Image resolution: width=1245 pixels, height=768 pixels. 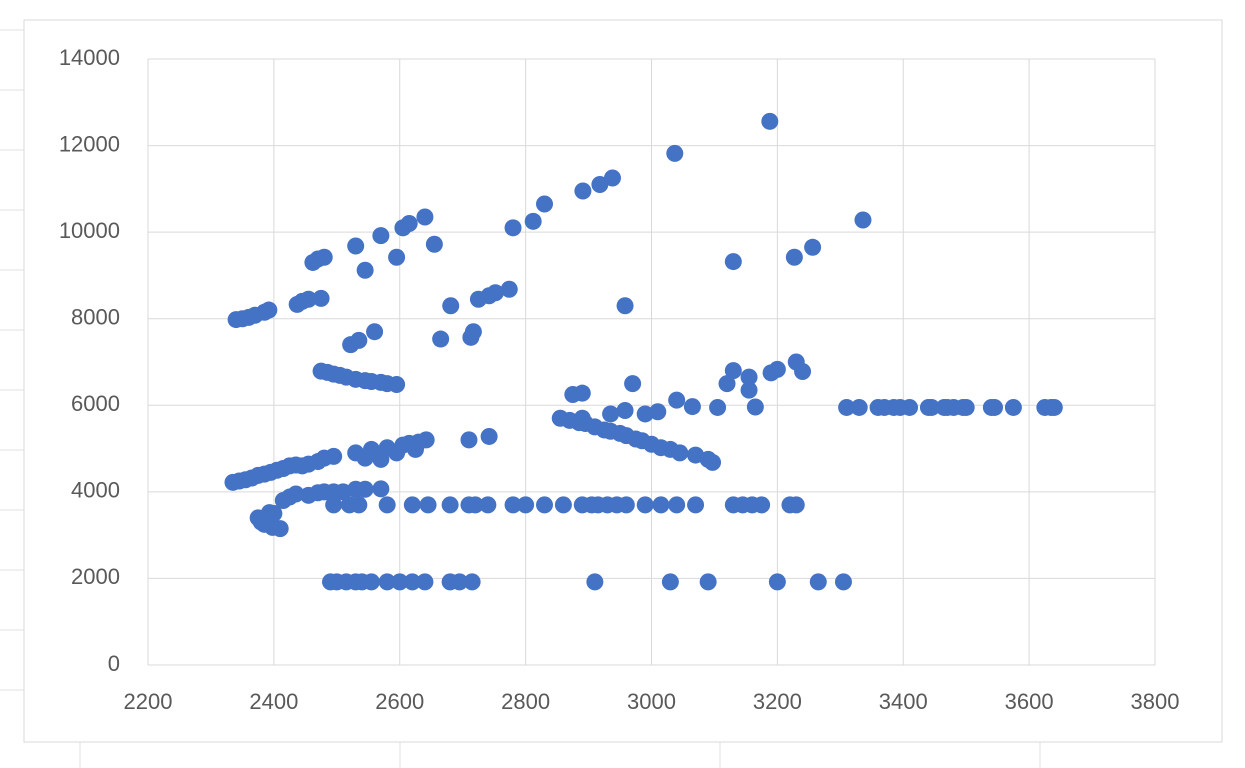 What do you see at coordinates (89, 230) in the screenshot?
I see `y-tick-label: 10000` at bounding box center [89, 230].